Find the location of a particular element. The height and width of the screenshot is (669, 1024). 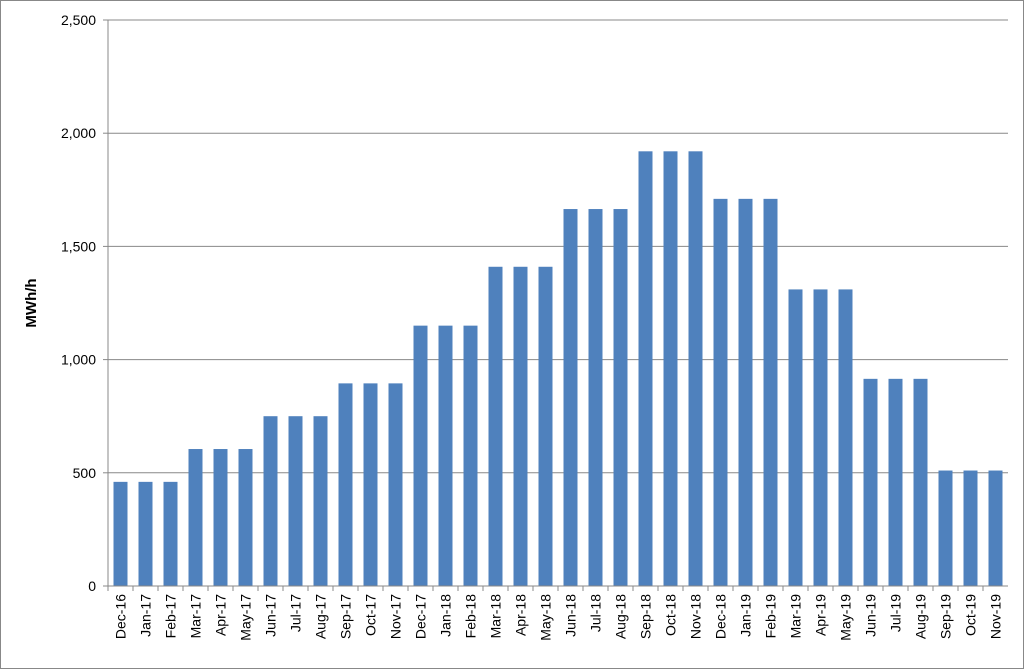

x-tick-label: May-18 is located at coordinates (546, 617).